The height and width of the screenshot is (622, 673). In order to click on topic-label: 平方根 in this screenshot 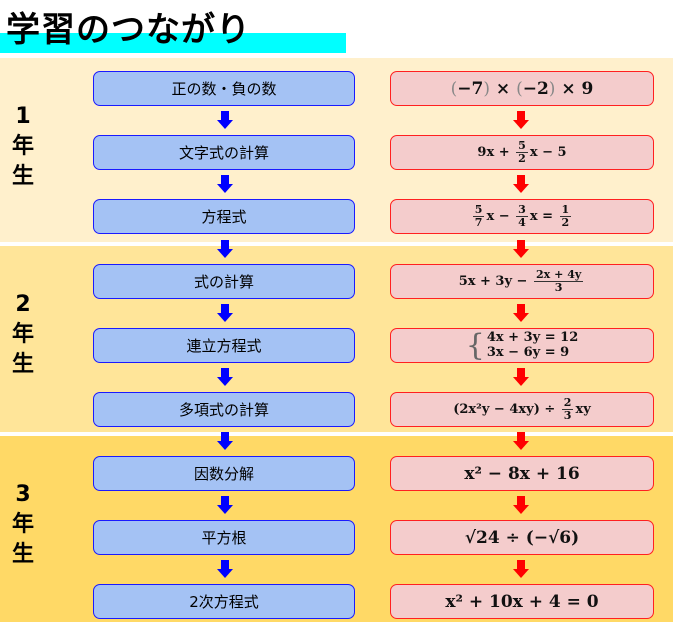, I will do `click(224, 538)`.